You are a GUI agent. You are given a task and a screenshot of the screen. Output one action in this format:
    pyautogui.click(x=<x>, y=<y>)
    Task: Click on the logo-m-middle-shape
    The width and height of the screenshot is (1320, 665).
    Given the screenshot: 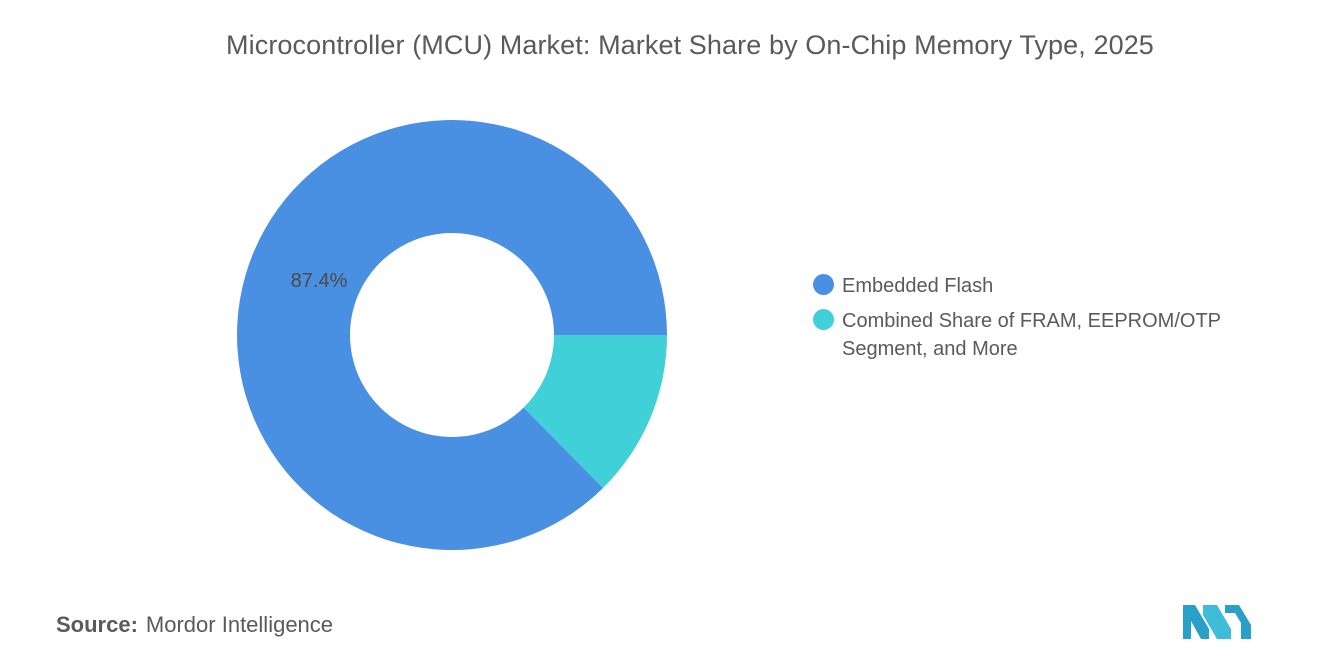 What is the action you would take?
    pyautogui.click(x=1217, y=622)
    